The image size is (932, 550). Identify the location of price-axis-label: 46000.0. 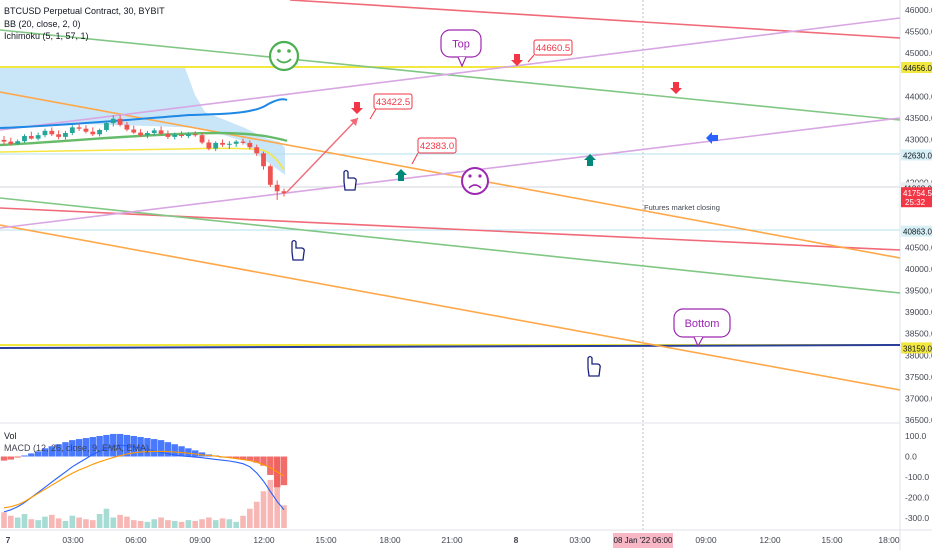
(918, 10).